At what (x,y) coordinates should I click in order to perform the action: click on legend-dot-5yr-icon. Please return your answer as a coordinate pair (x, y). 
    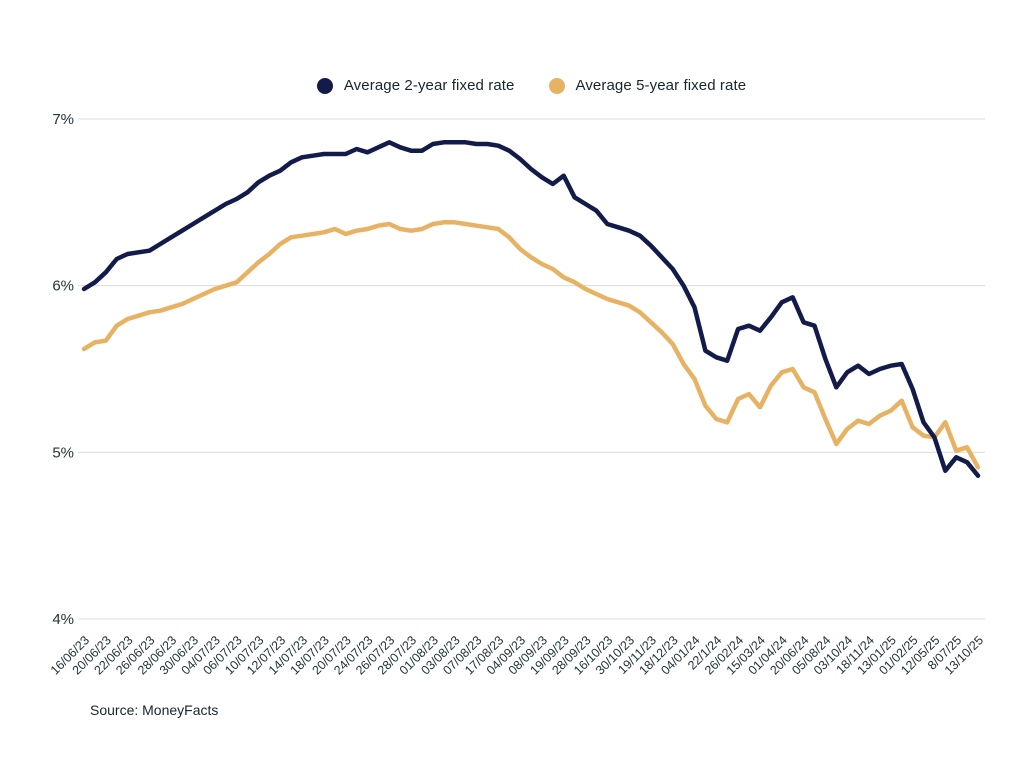
    Looking at the image, I should click on (556, 85).